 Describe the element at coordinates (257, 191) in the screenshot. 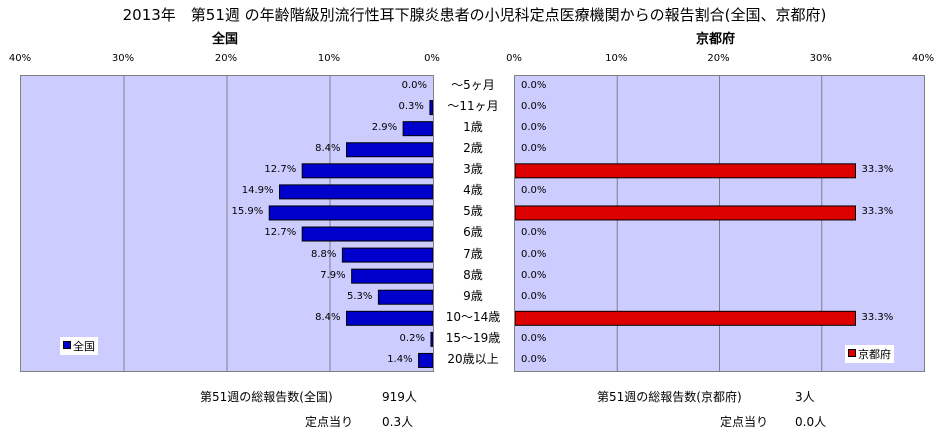

I see `national-value-label: 14.9%` at that location.